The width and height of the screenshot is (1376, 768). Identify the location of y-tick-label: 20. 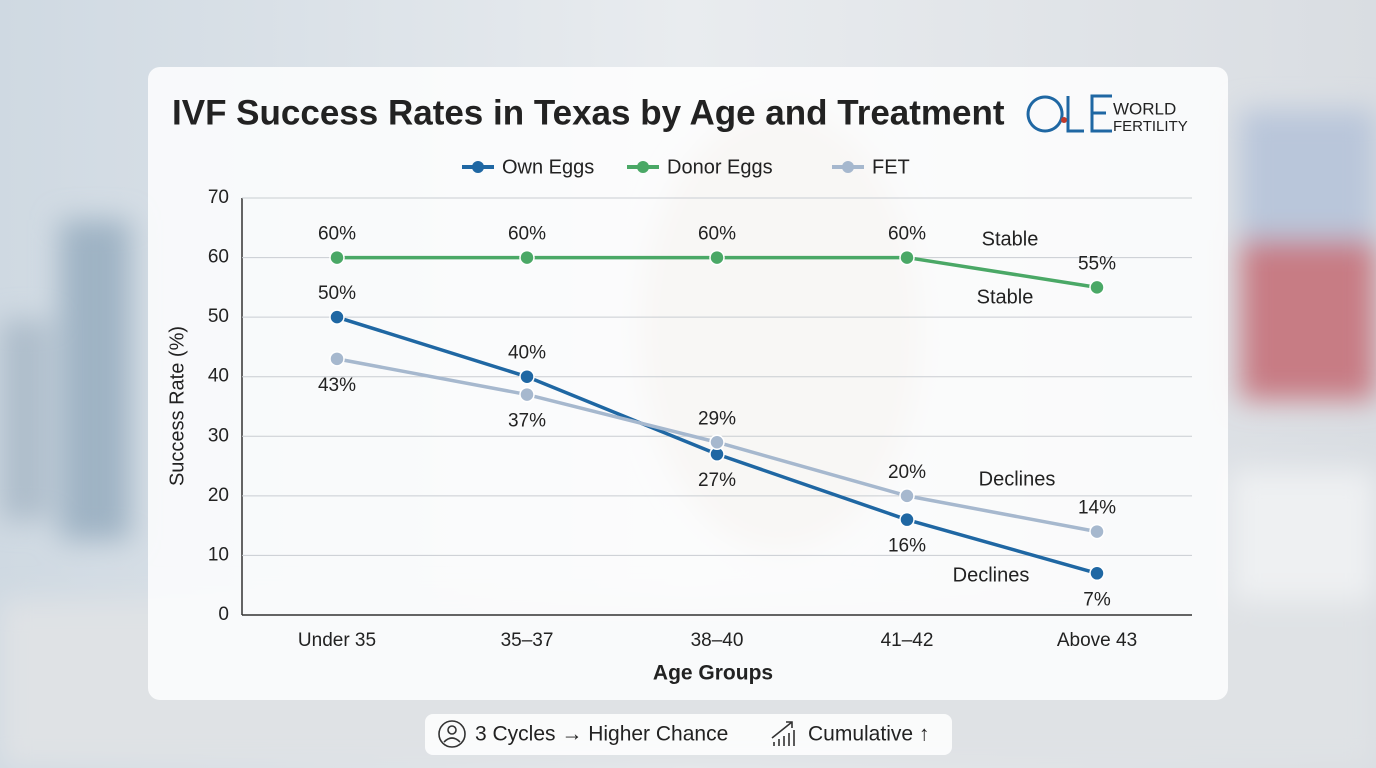
(218, 495).